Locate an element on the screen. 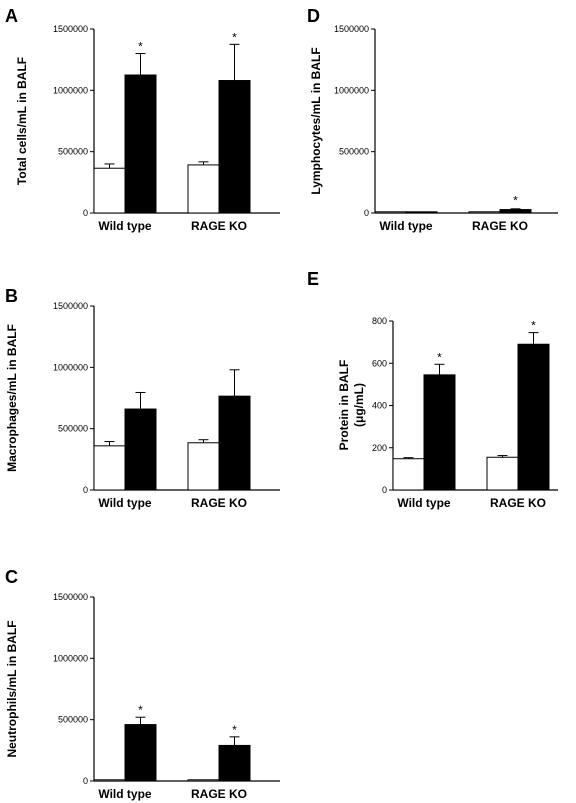  panel-letter: C is located at coordinates (11, 577).